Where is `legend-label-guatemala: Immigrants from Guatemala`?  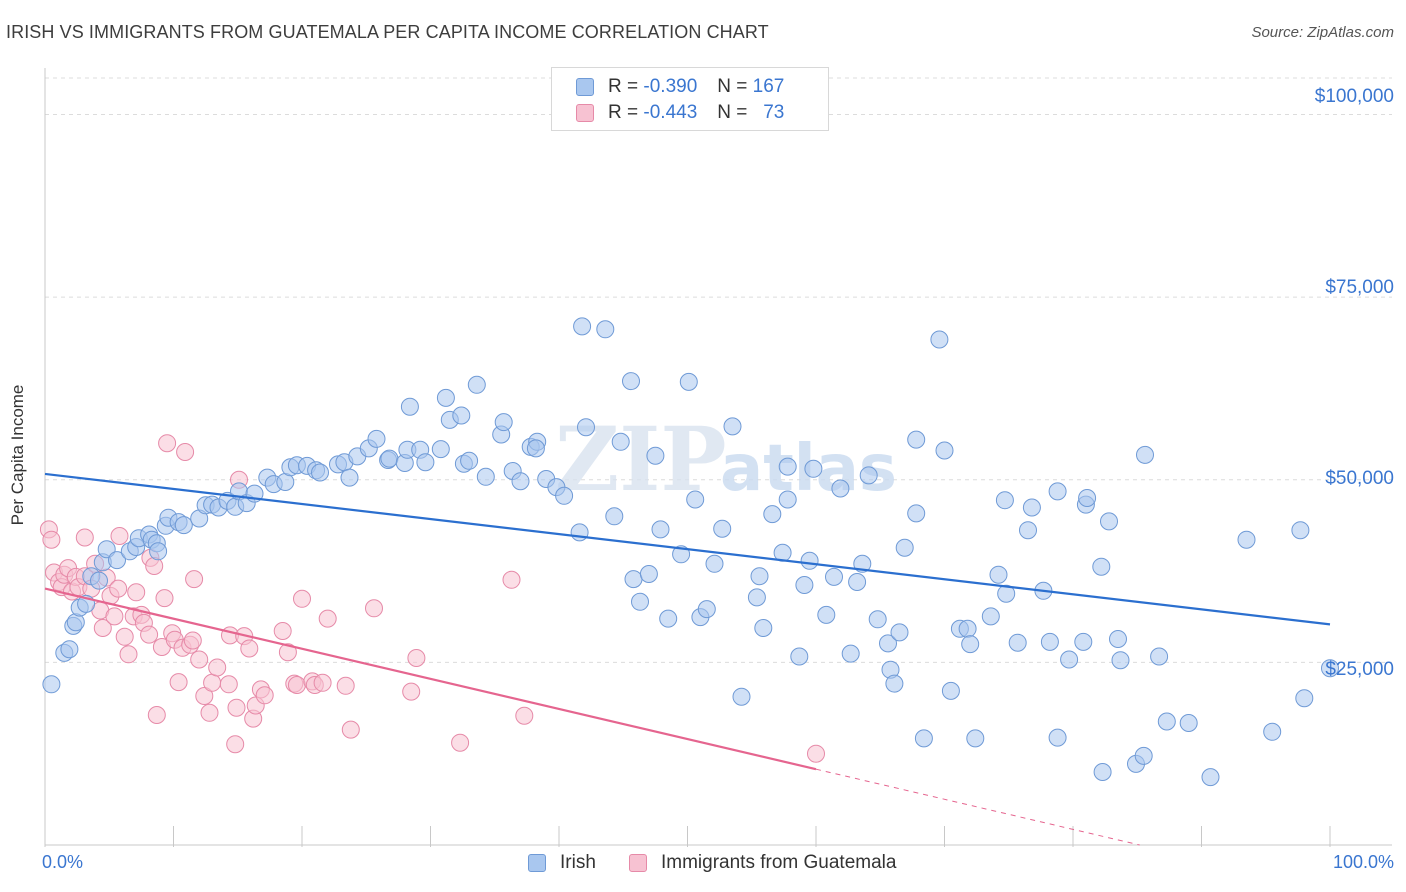 legend-label-guatemala: Immigrants from Guatemala is located at coordinates (779, 862).